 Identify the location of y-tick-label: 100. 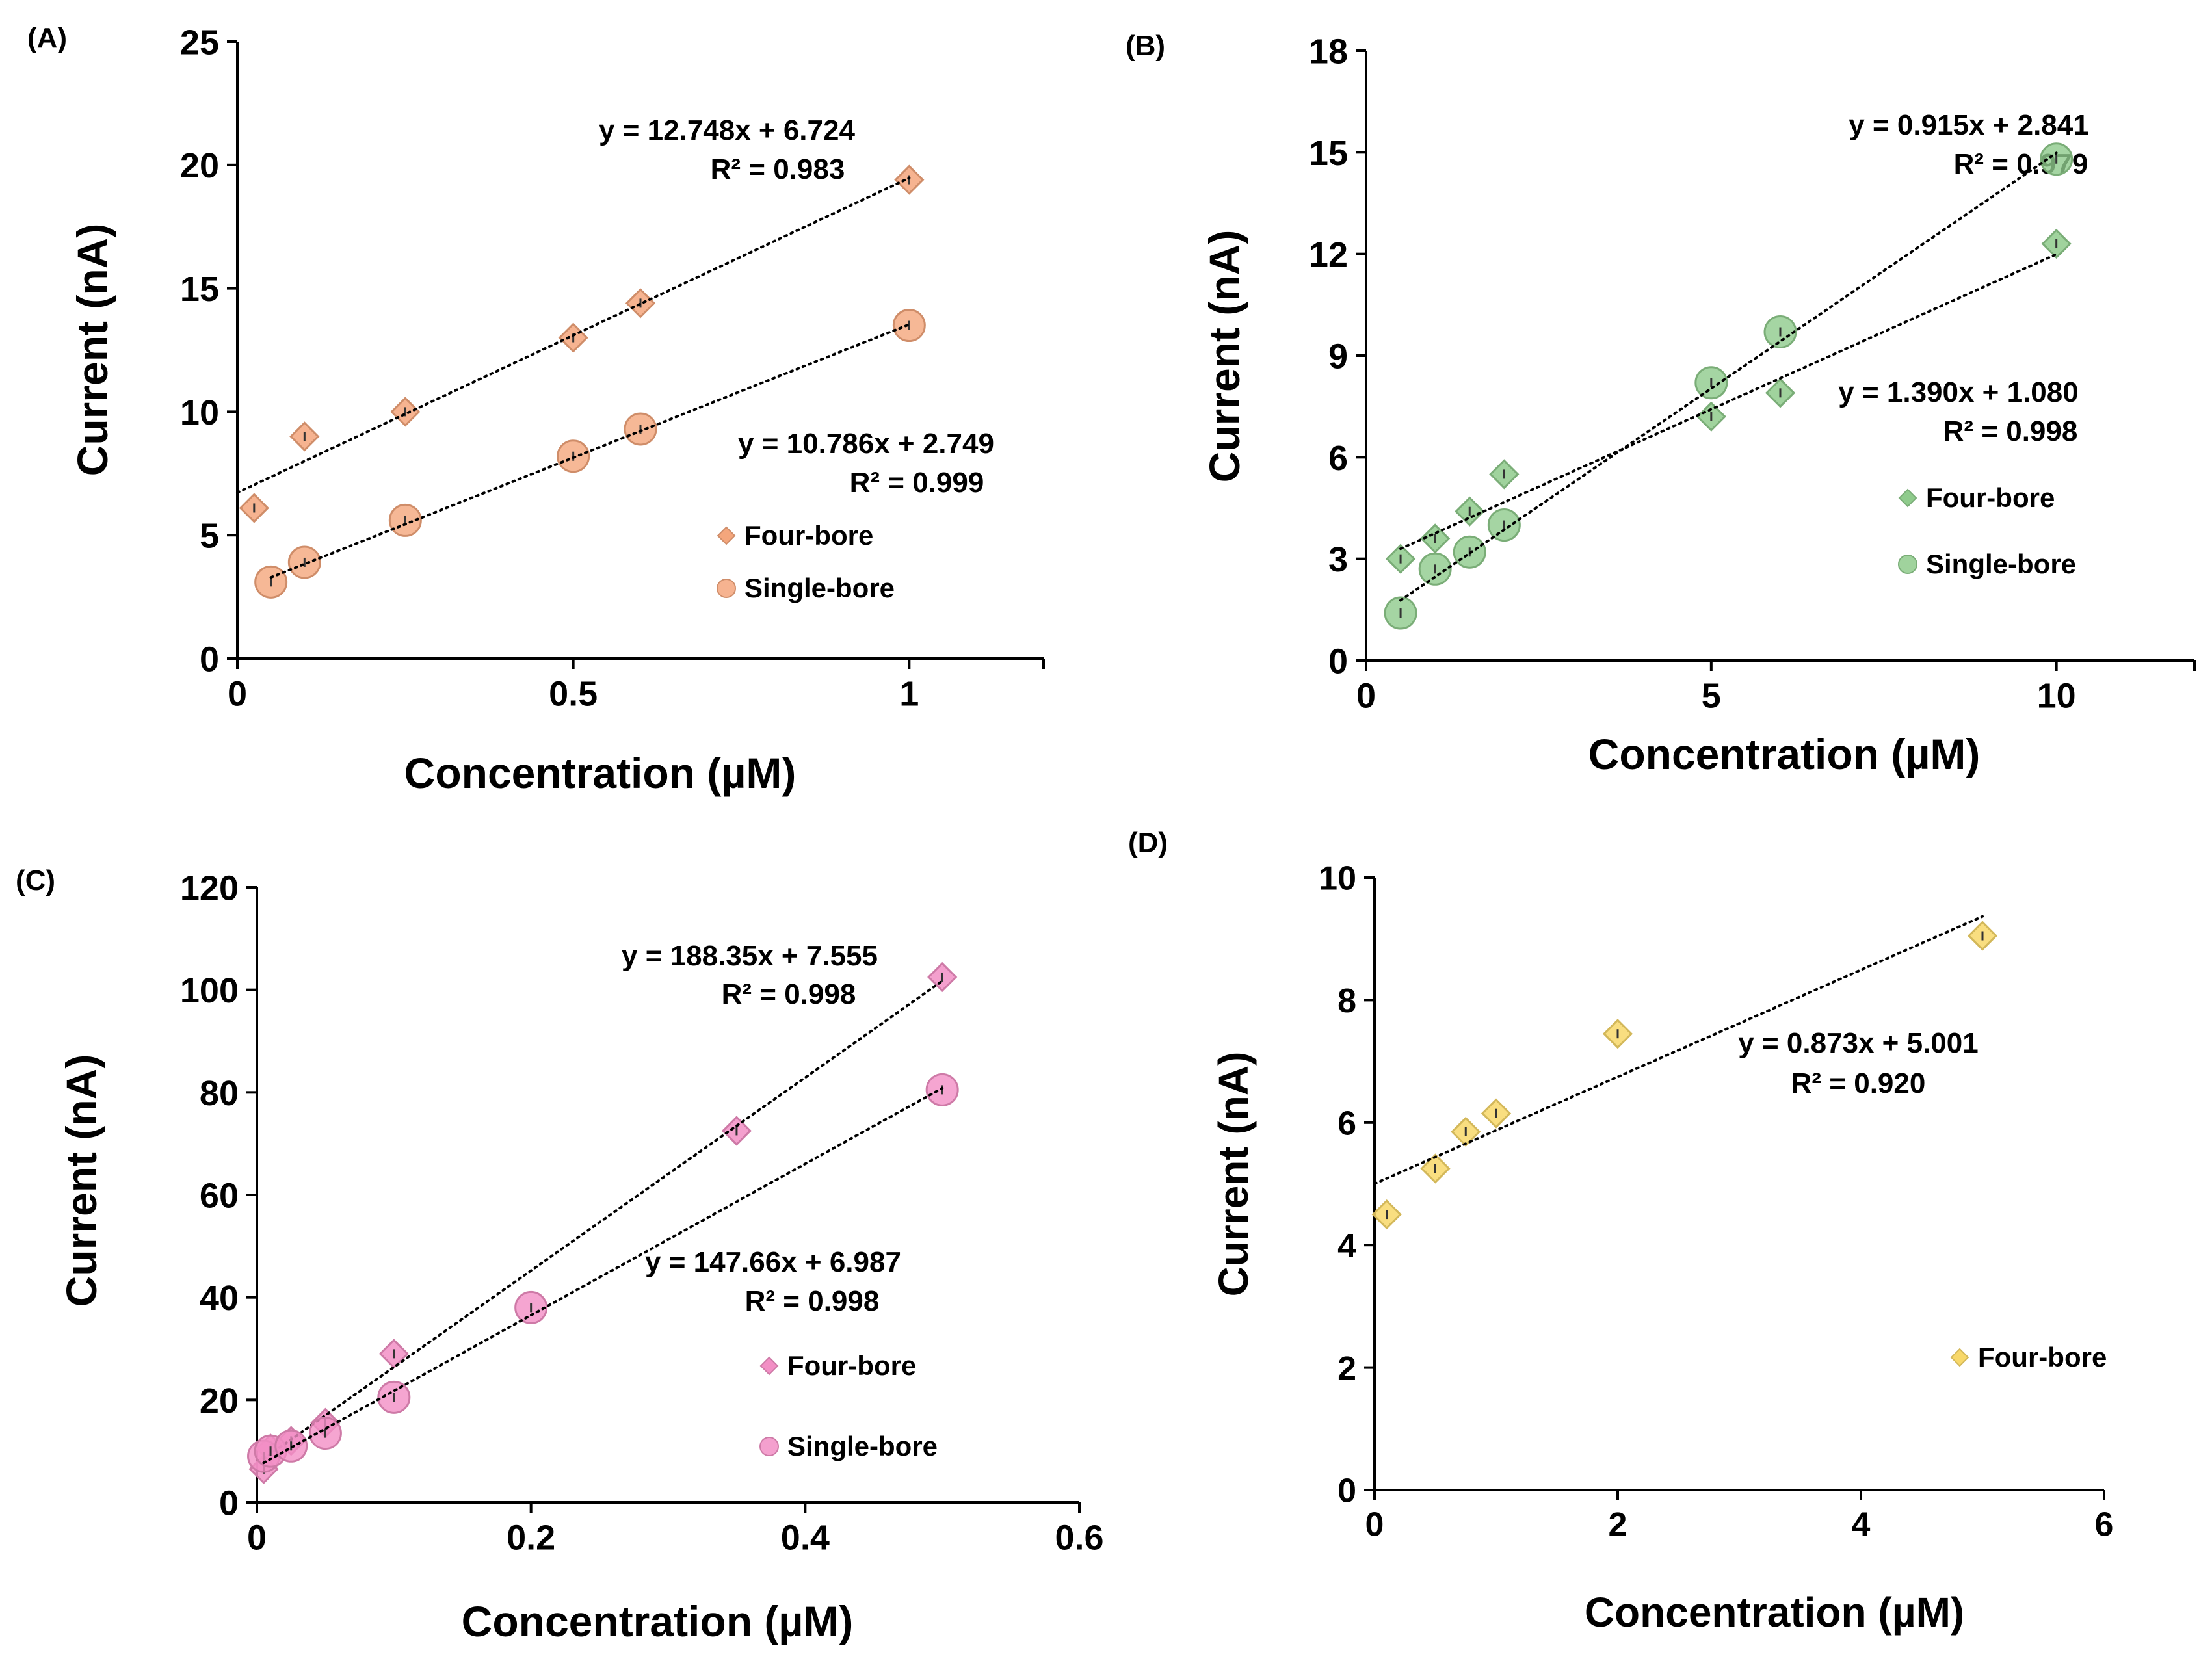
(210, 990).